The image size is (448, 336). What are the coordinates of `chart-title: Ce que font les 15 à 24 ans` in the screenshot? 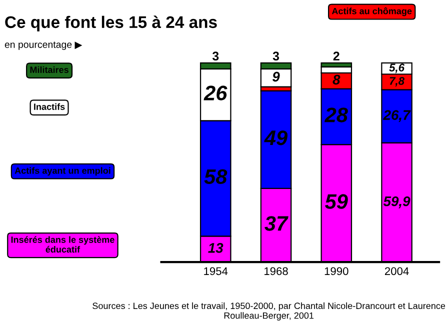 It's located at (111, 24).